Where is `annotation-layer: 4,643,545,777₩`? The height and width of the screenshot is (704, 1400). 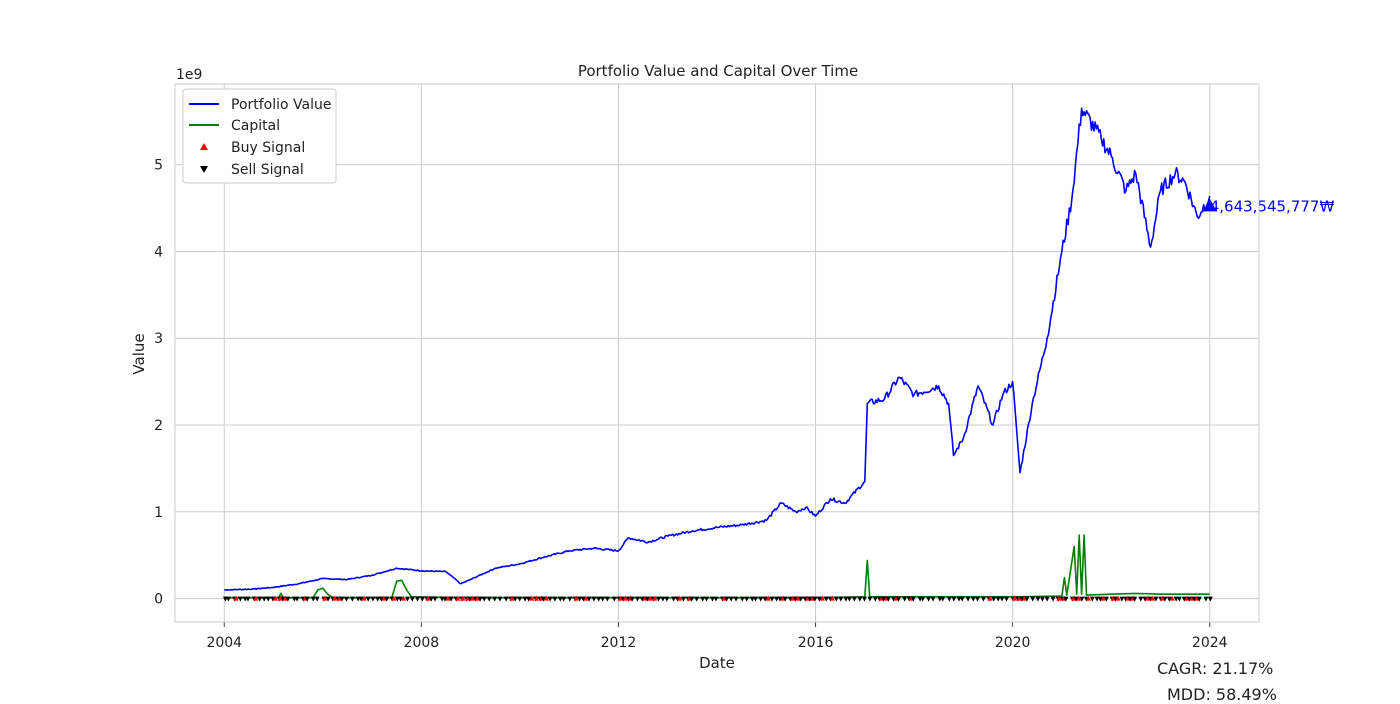 annotation-layer: 4,643,545,777₩ is located at coordinates (1268, 206).